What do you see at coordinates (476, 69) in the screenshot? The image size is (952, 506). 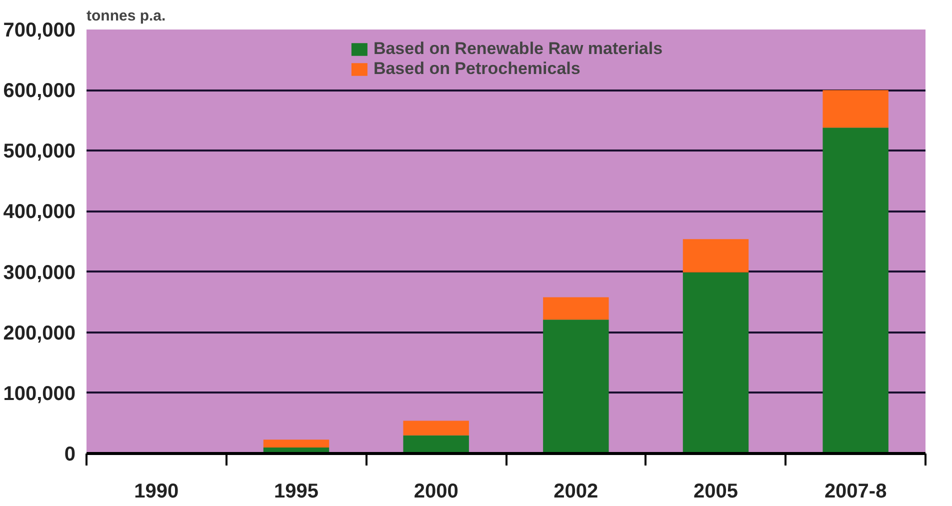 I see `legend-label: Based on Petrochemicals` at bounding box center [476, 69].